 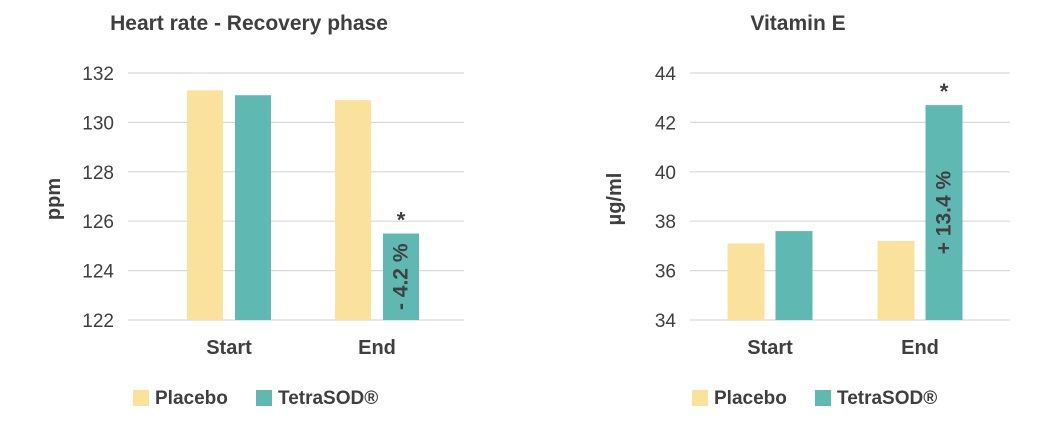 What do you see at coordinates (98, 272) in the screenshot?
I see `y-tick-label: 124` at bounding box center [98, 272].